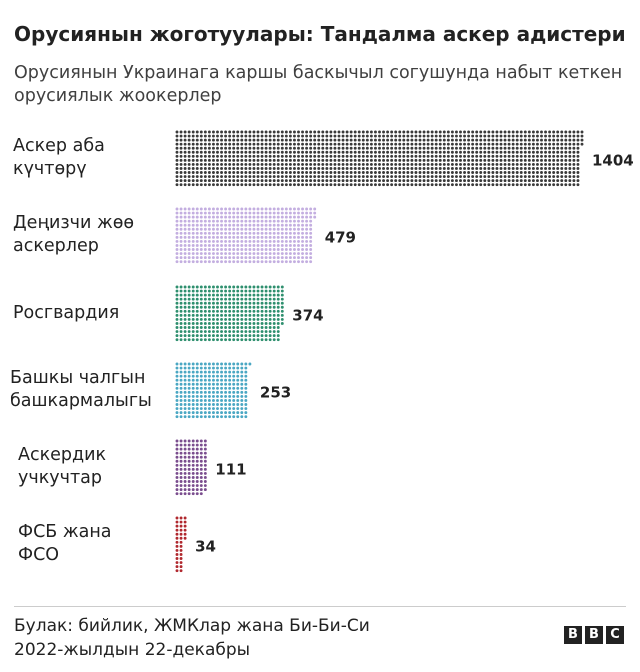 The height and width of the screenshot is (672, 640). What do you see at coordinates (39, 555) in the screenshot?
I see `category-label-6-line-2: ФСО` at bounding box center [39, 555].